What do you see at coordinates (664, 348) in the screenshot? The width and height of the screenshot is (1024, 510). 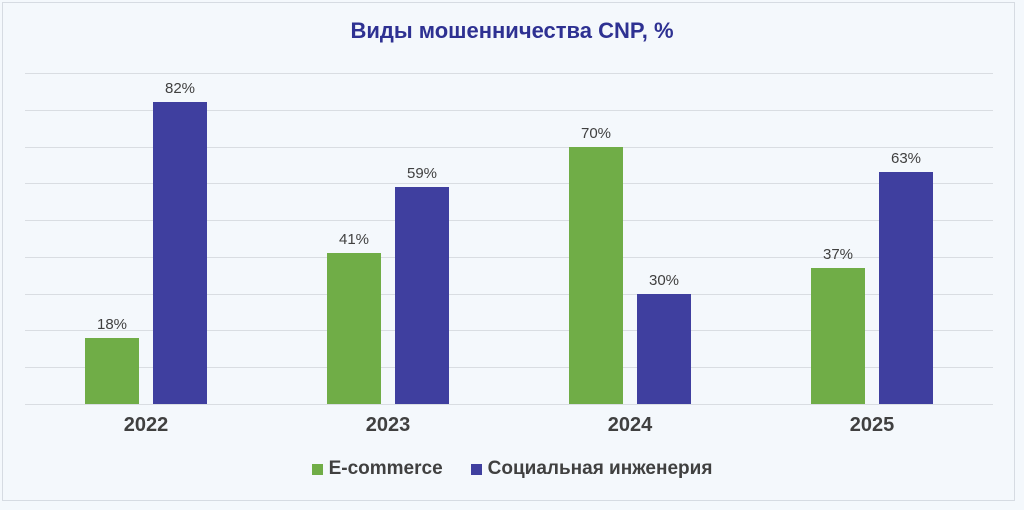 I see `bar-social-engineering-2024` at bounding box center [664, 348].